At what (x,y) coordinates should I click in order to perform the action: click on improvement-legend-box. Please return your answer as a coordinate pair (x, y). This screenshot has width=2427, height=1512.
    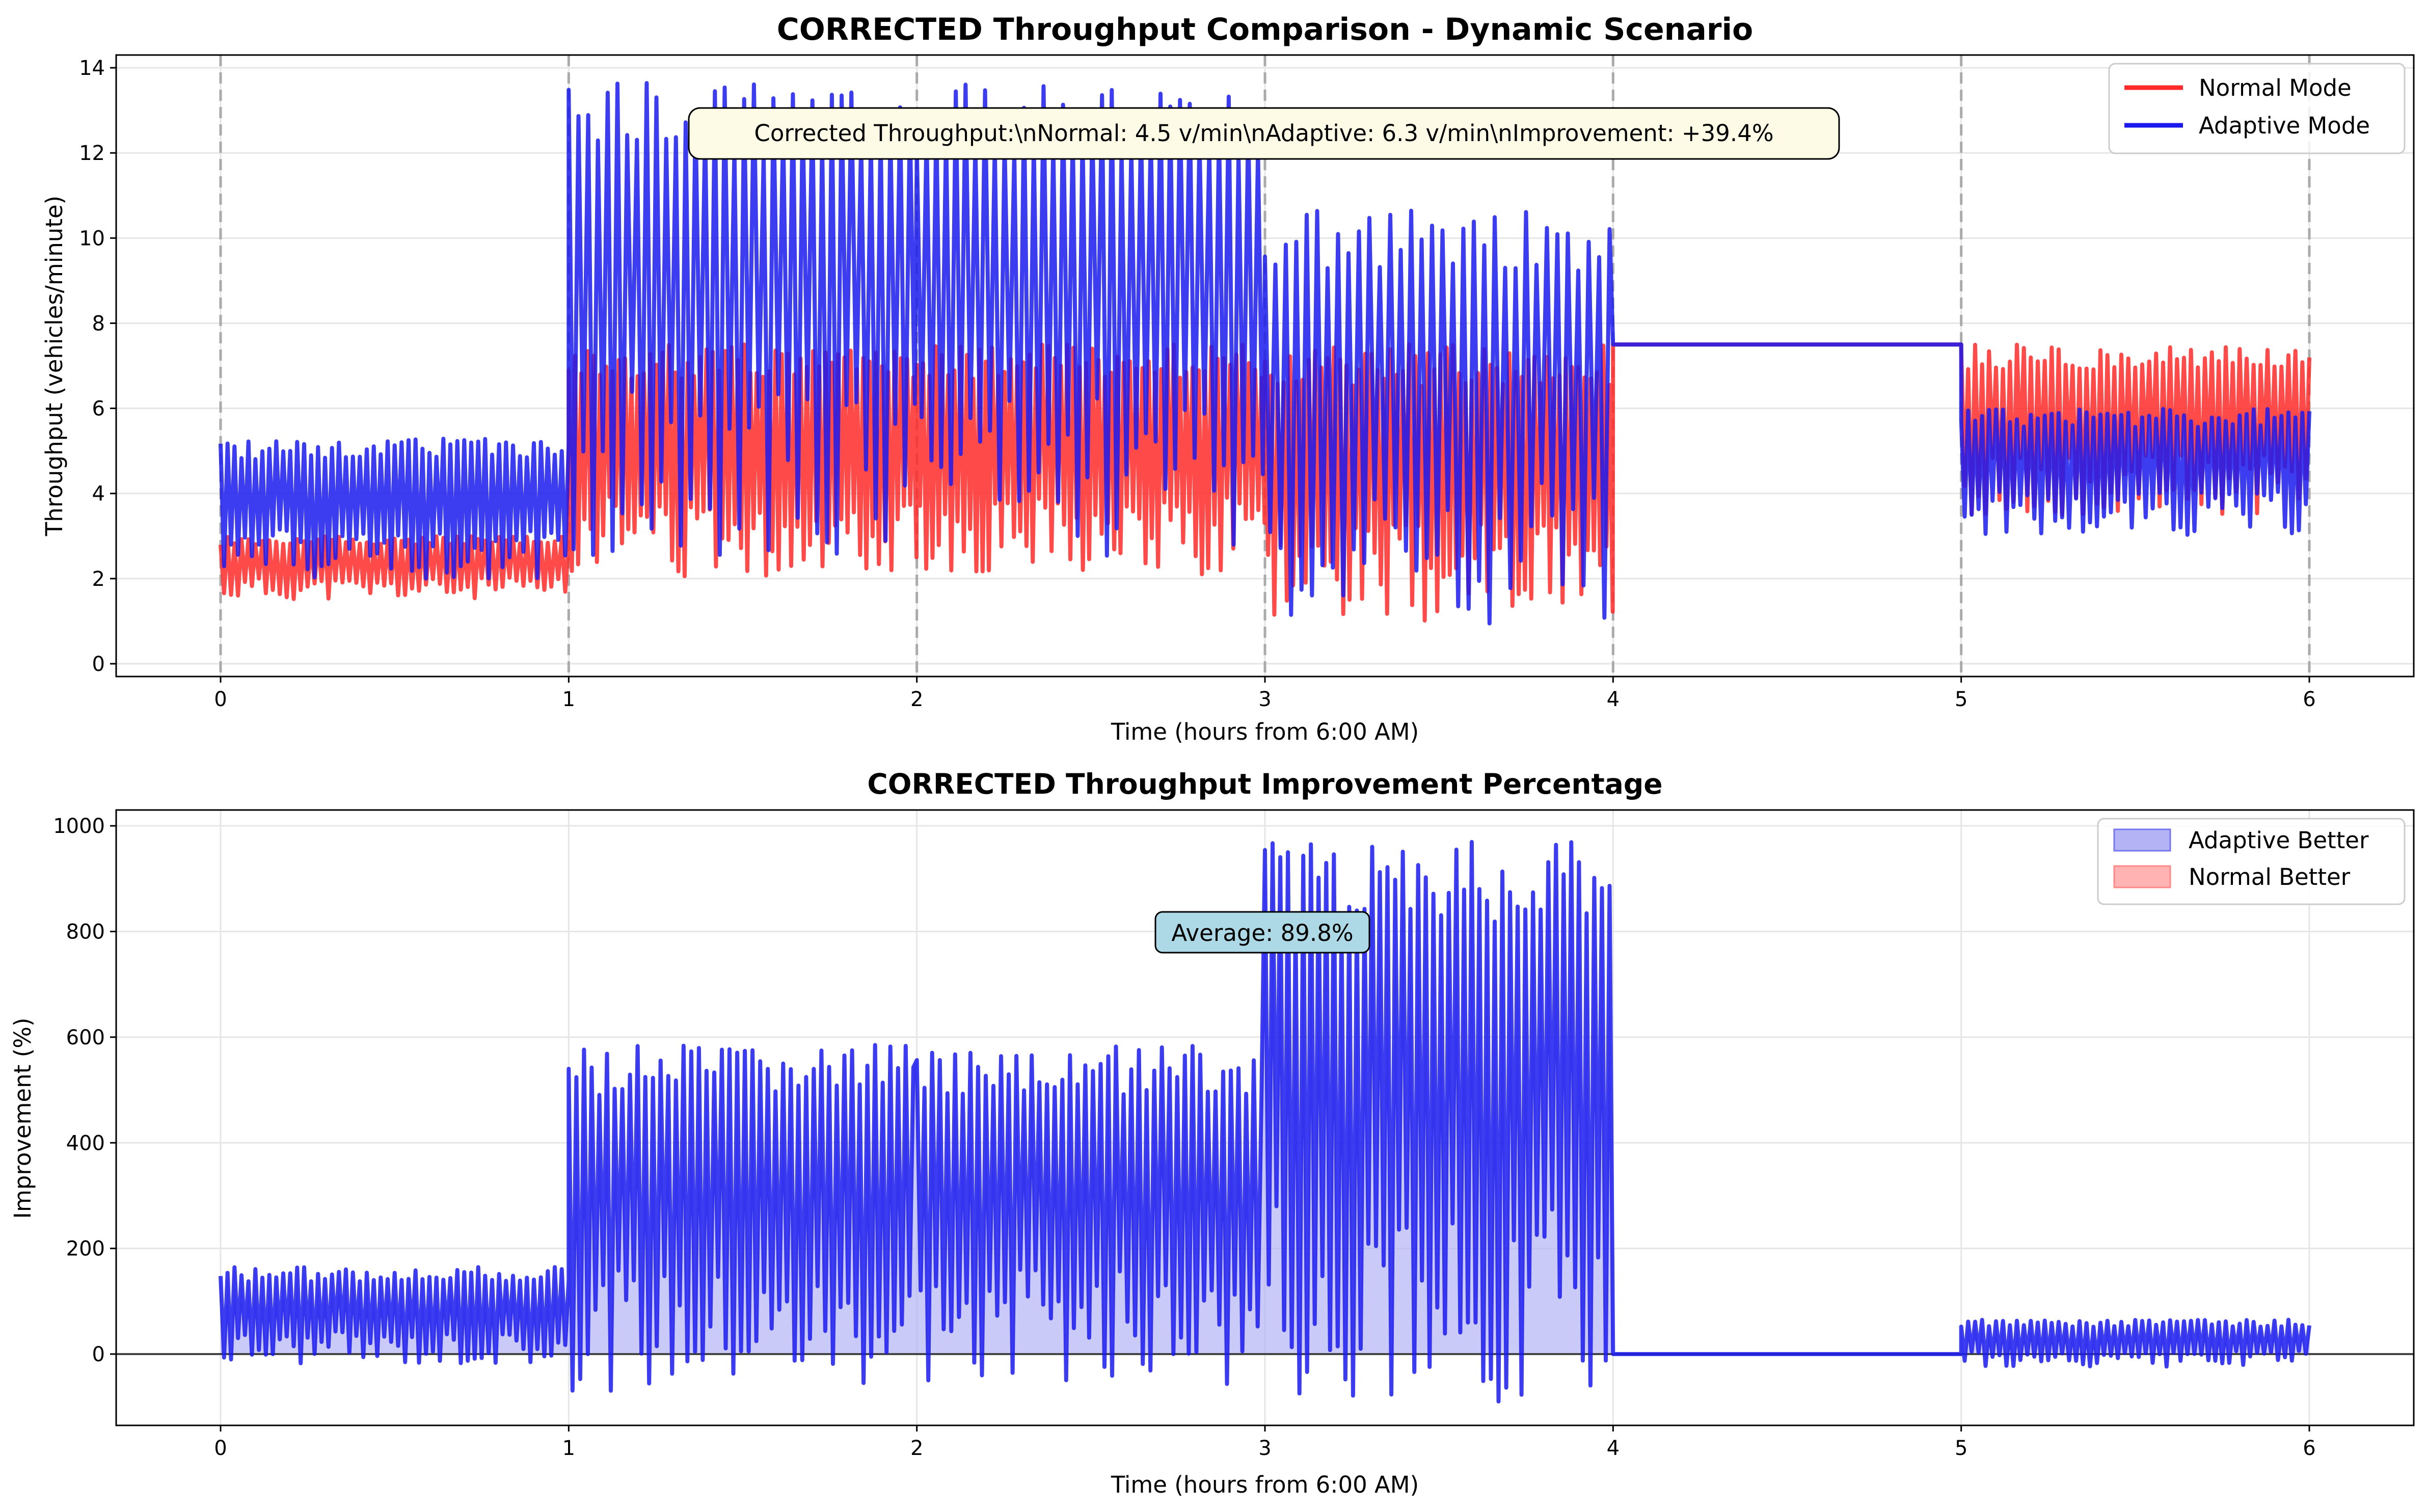
    Looking at the image, I should click on (2251, 861).